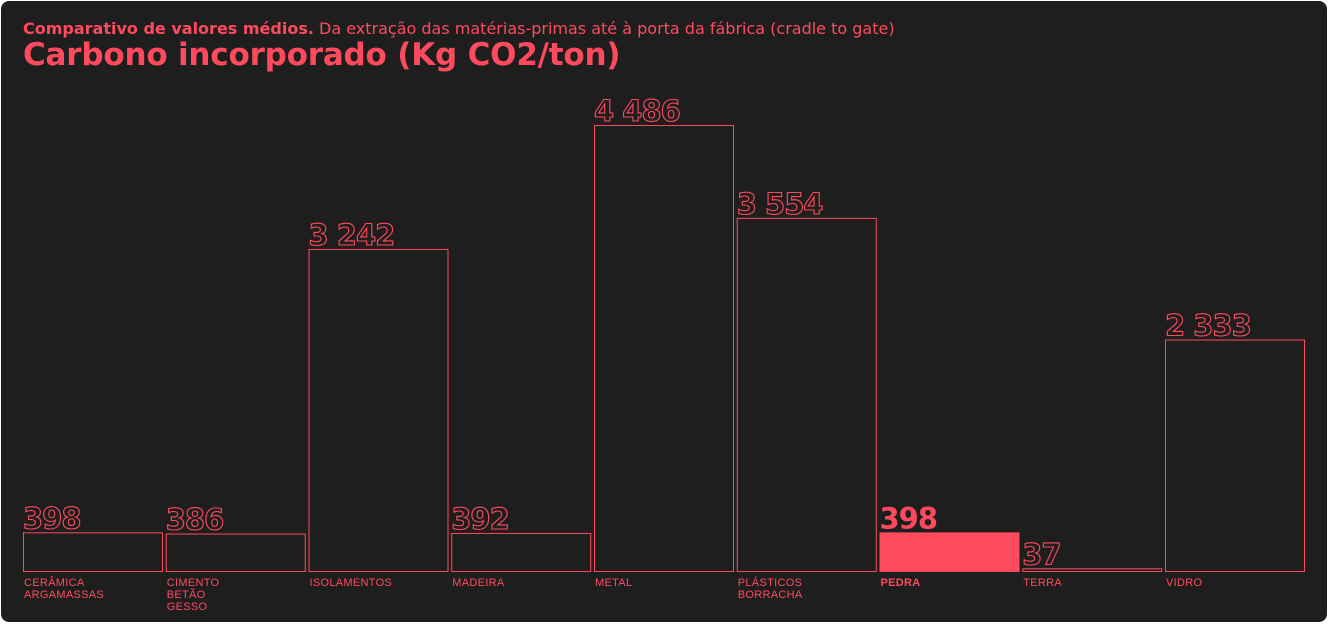 Image resolution: width=1329 pixels, height=624 pixels. What do you see at coordinates (378, 410) in the screenshot?
I see `bar-isolamentos` at bounding box center [378, 410].